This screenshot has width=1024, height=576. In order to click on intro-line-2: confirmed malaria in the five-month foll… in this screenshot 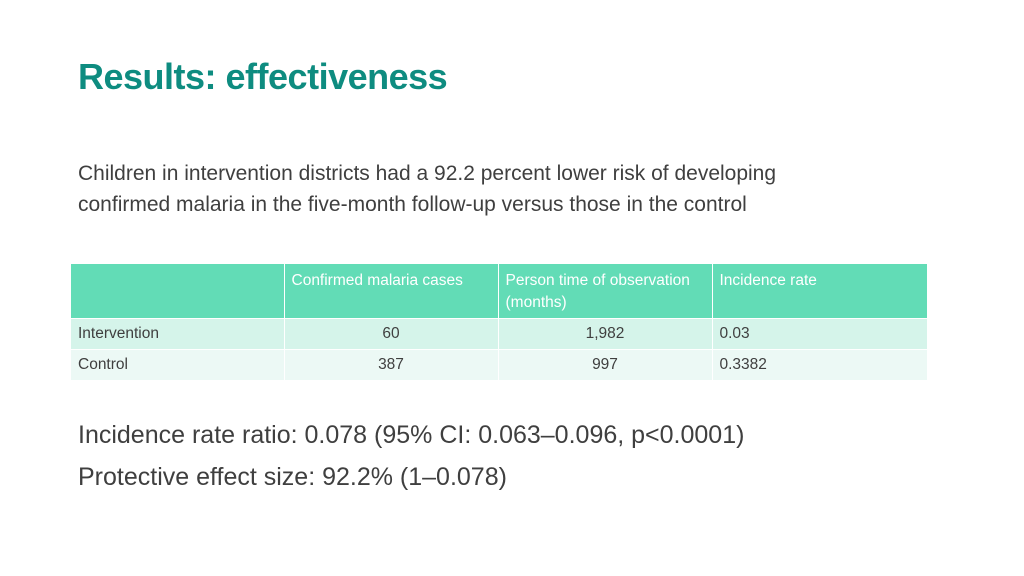, I will do `click(412, 204)`.